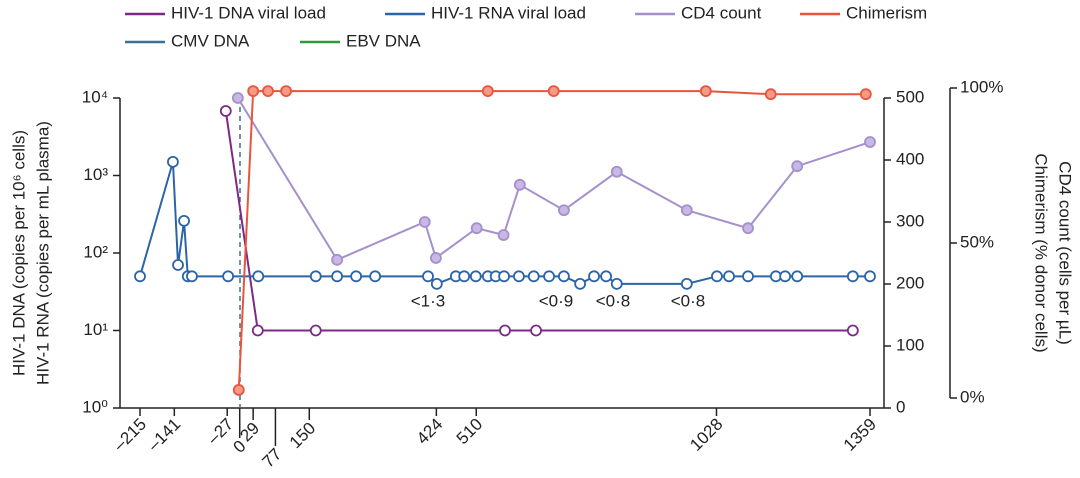 This screenshot has height=478, width=1080. Describe the element at coordinates (977, 241) in the screenshot. I see `y3-tick-label: 50%` at that location.